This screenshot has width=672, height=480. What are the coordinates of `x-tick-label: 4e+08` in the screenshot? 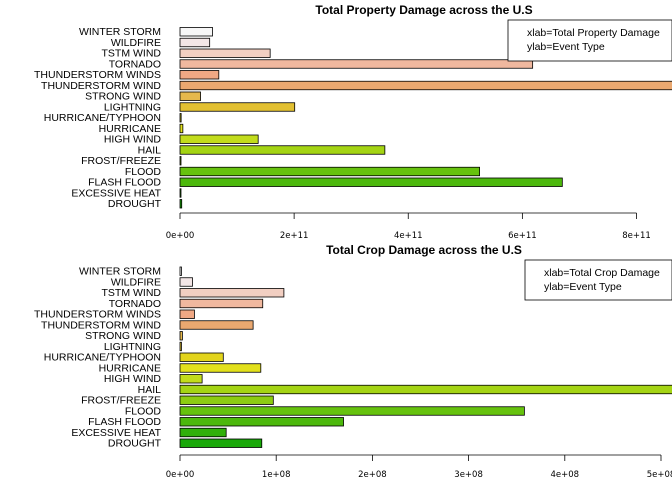 It's located at (565, 475).